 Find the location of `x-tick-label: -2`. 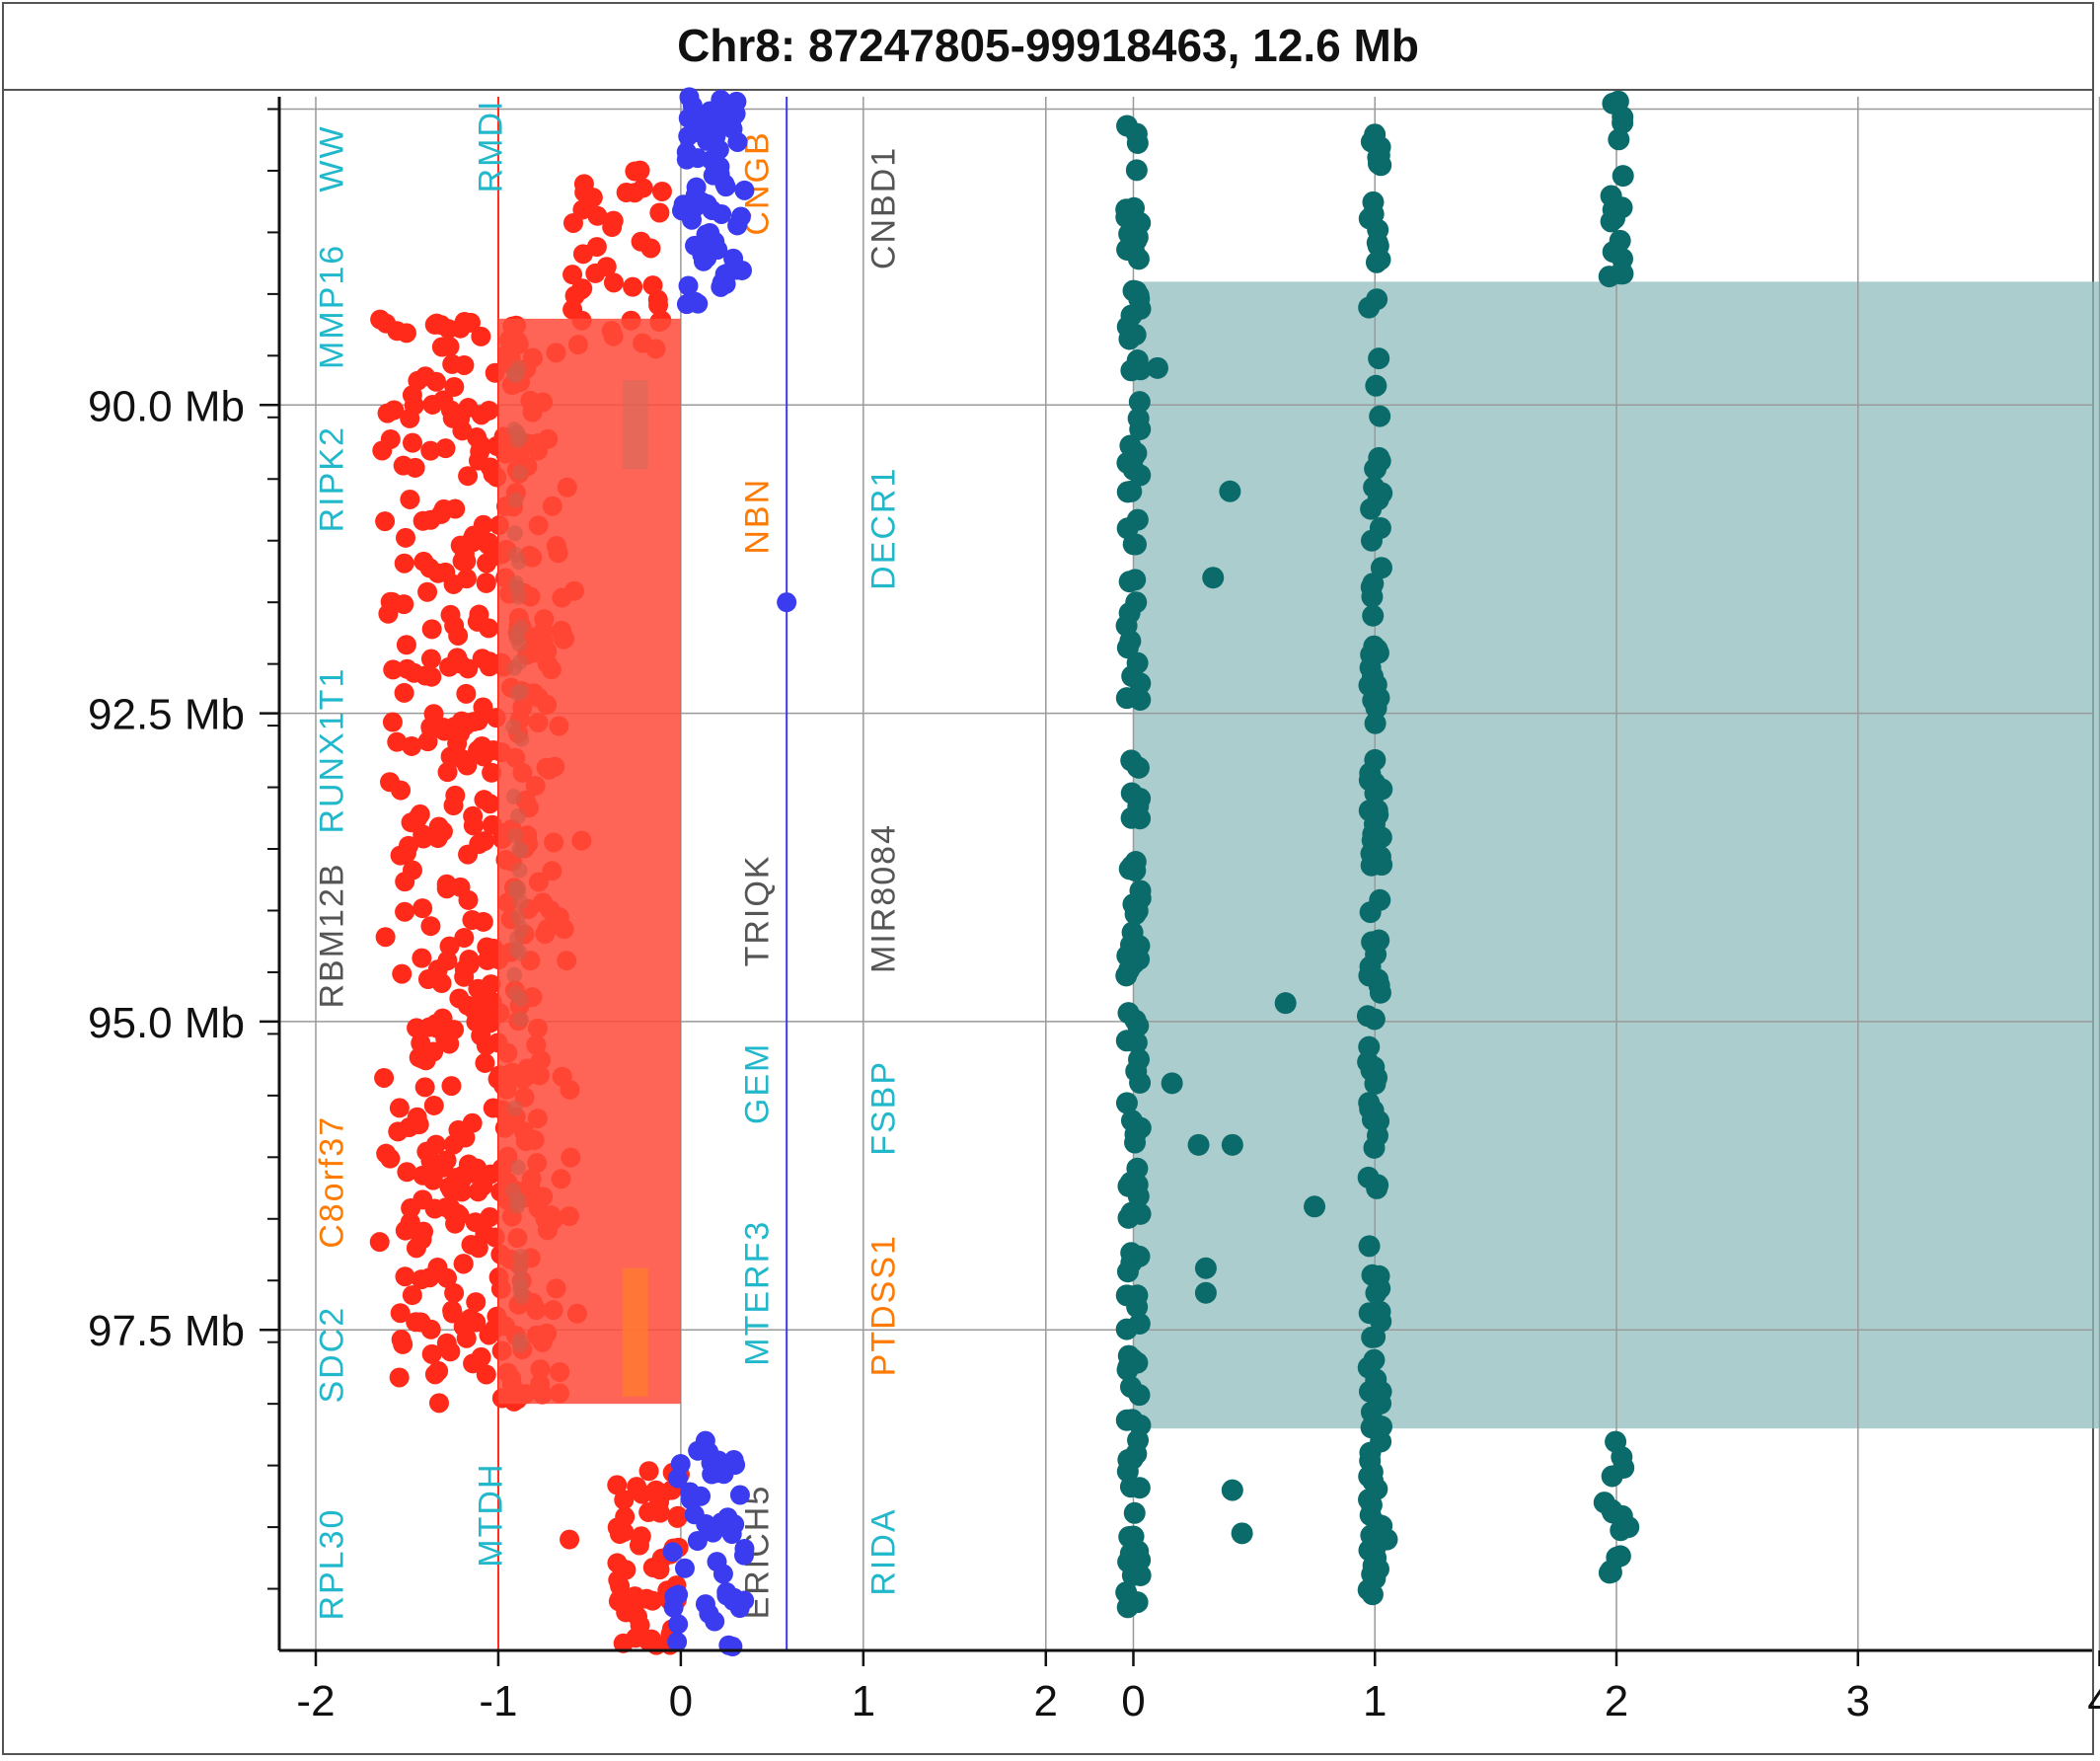

x-tick-label: -2 is located at coordinates (315, 1701).